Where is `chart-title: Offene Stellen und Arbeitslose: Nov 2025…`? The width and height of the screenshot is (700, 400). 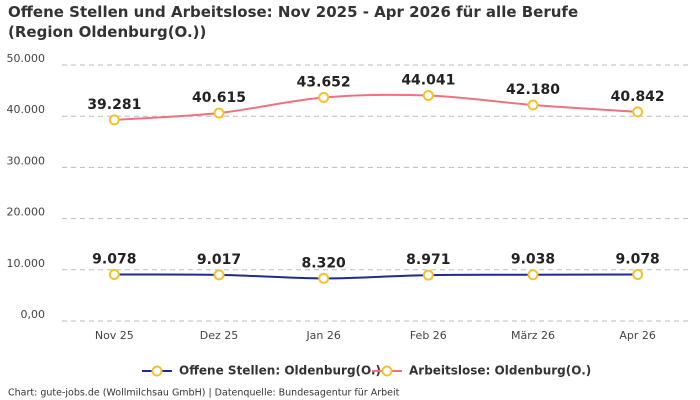 chart-title: Offene Stellen und Arbeitslose: Nov 2025… is located at coordinates (293, 22).